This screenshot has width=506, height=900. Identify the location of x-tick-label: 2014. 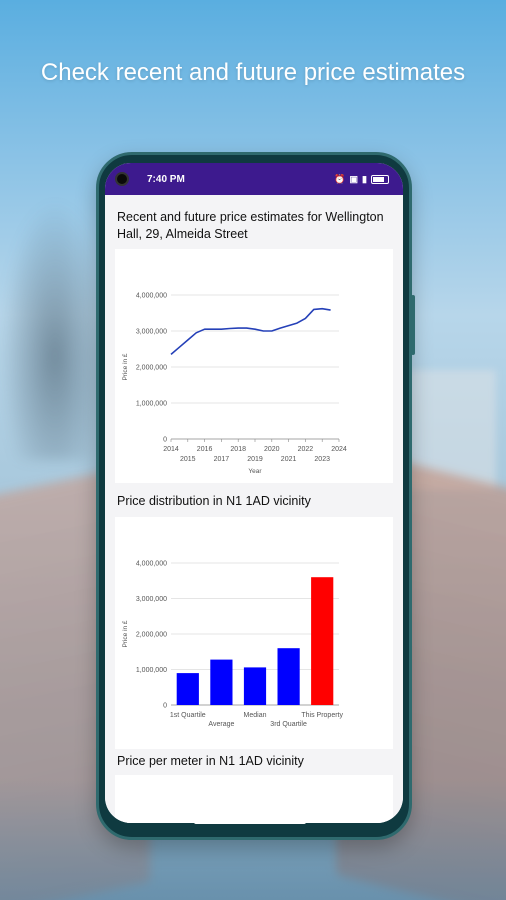
(171, 449).